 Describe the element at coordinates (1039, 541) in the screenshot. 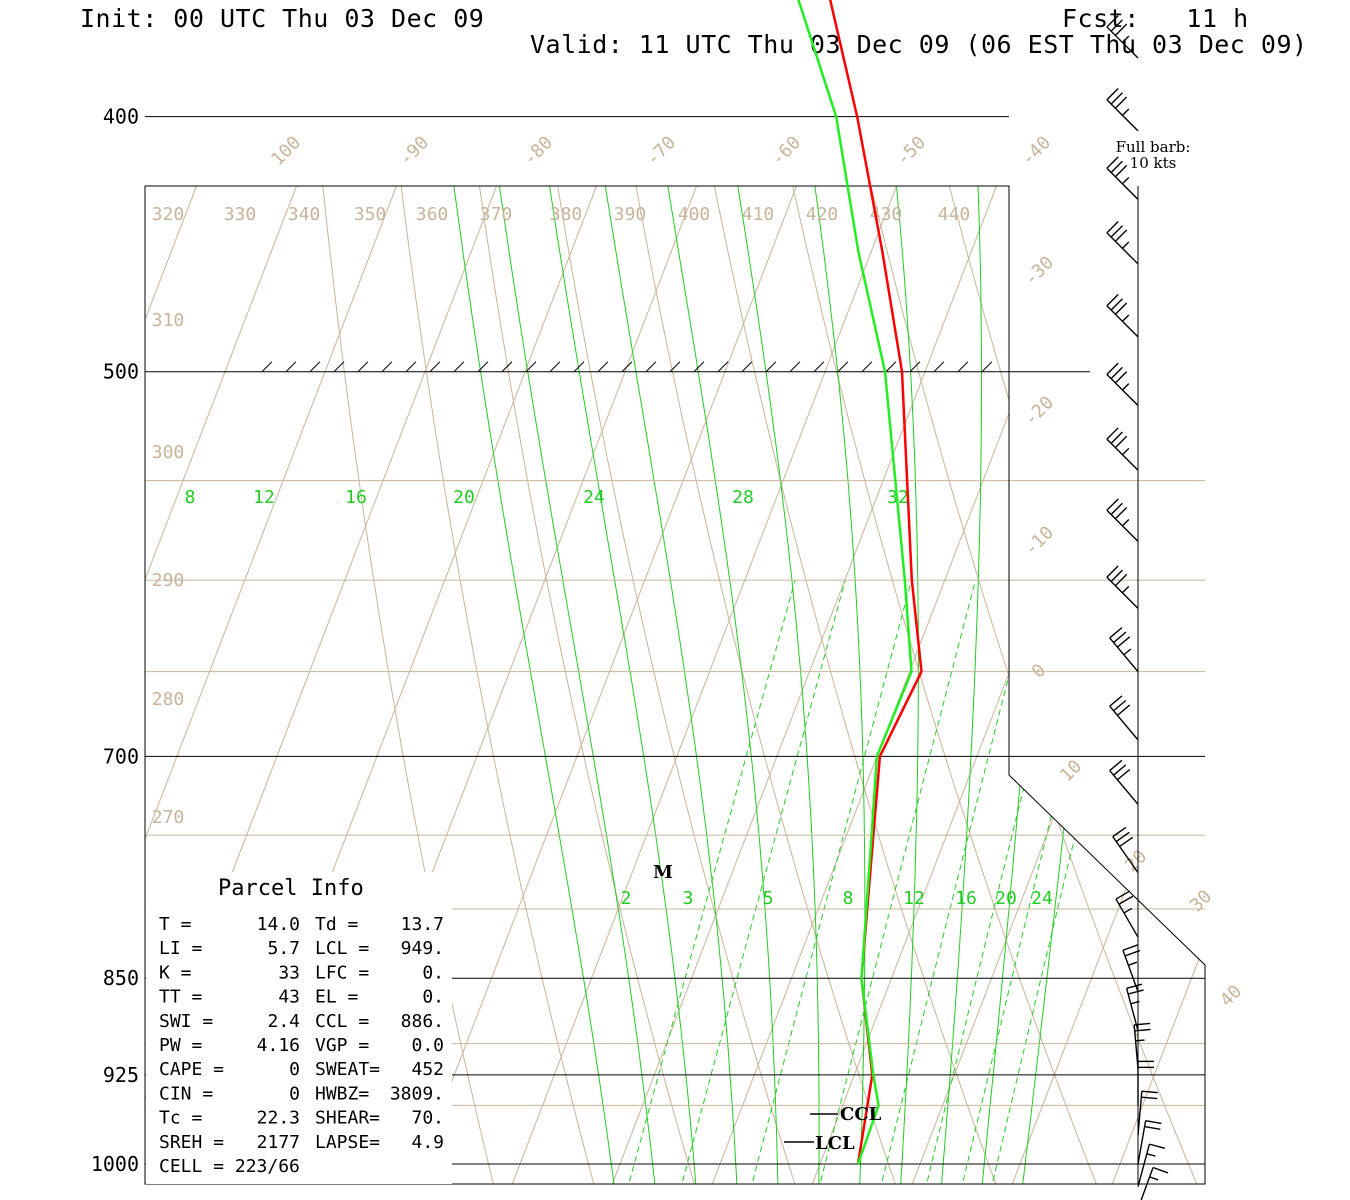

I see `isotherm-label: -10` at that location.